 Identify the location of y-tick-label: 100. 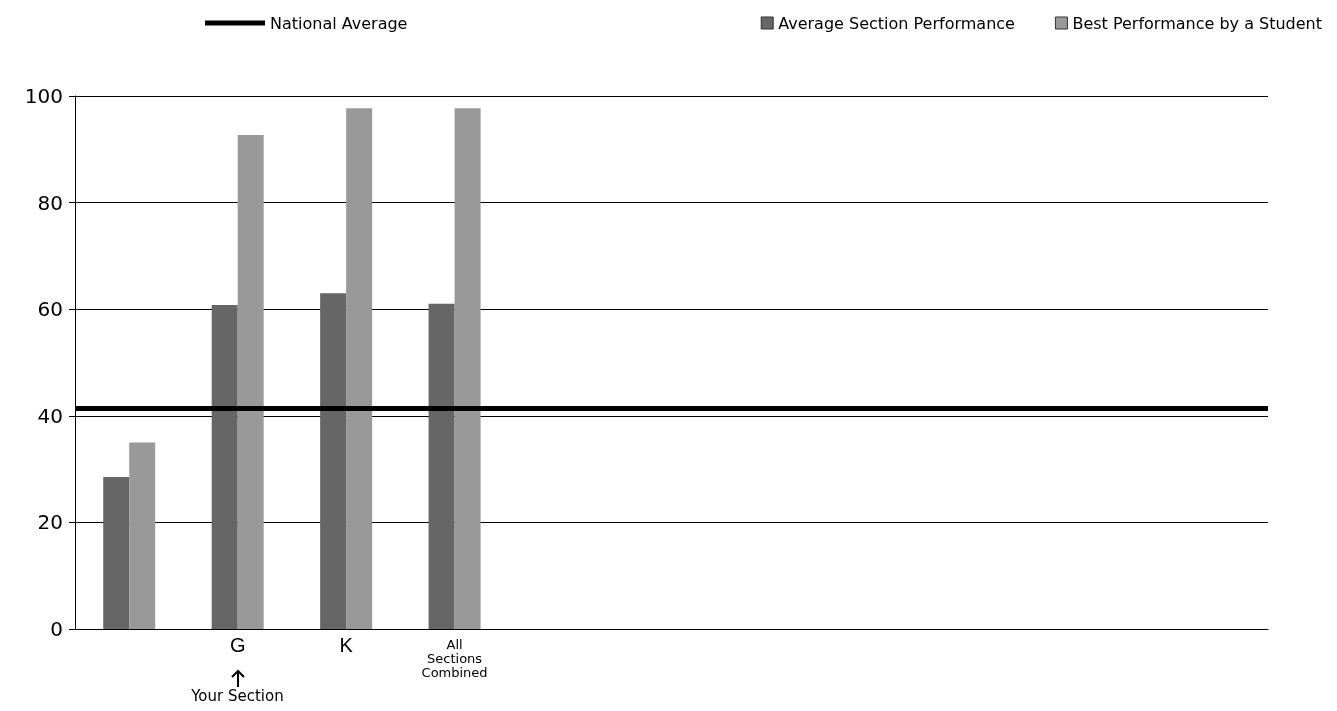
(43, 96).